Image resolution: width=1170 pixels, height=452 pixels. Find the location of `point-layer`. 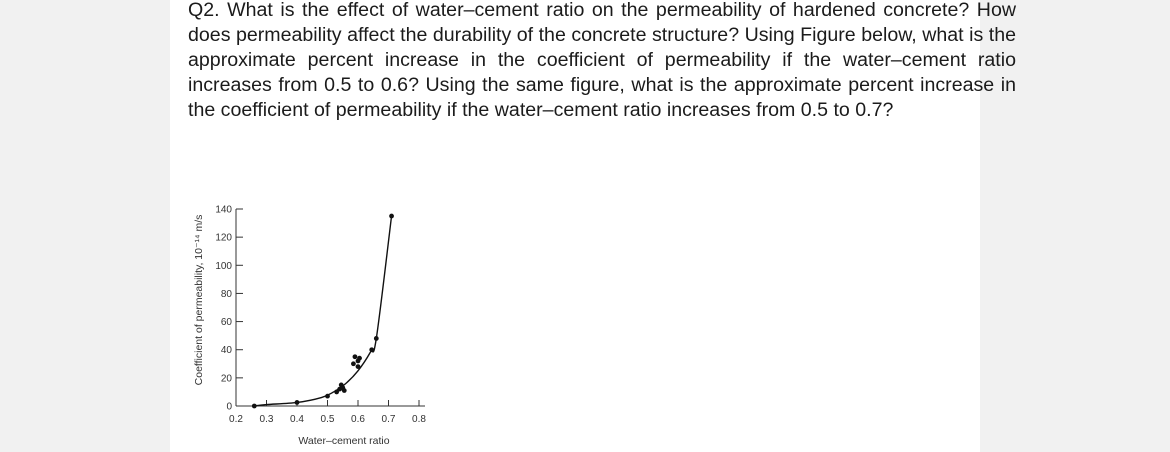

point-layer is located at coordinates (322, 311).